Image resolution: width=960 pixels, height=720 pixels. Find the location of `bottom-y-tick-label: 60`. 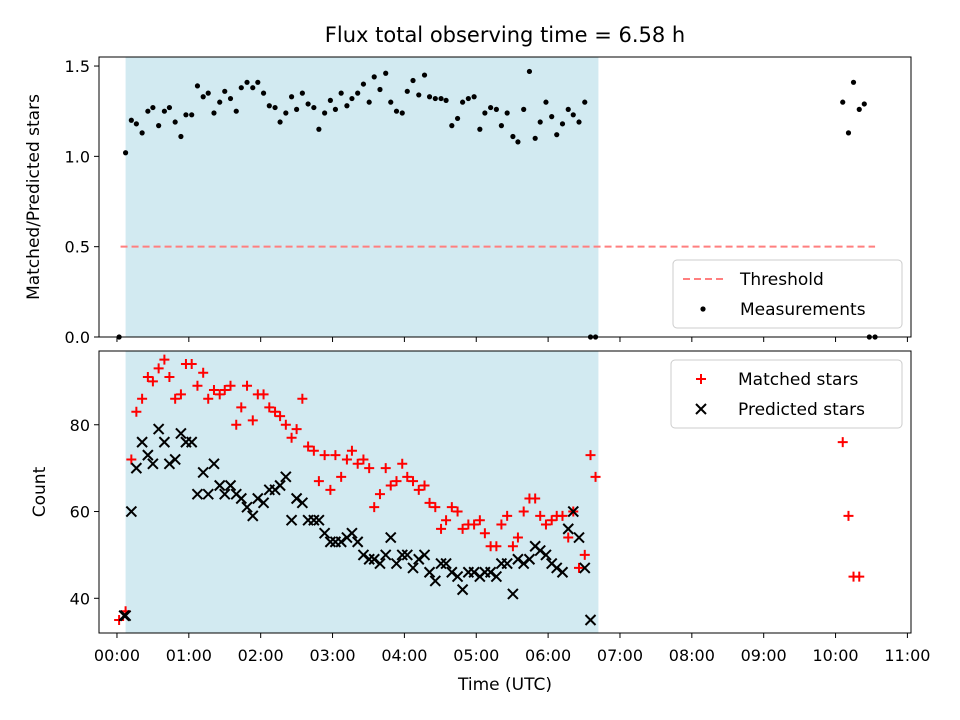

bottom-y-tick-label: 60 is located at coordinates (80, 512).